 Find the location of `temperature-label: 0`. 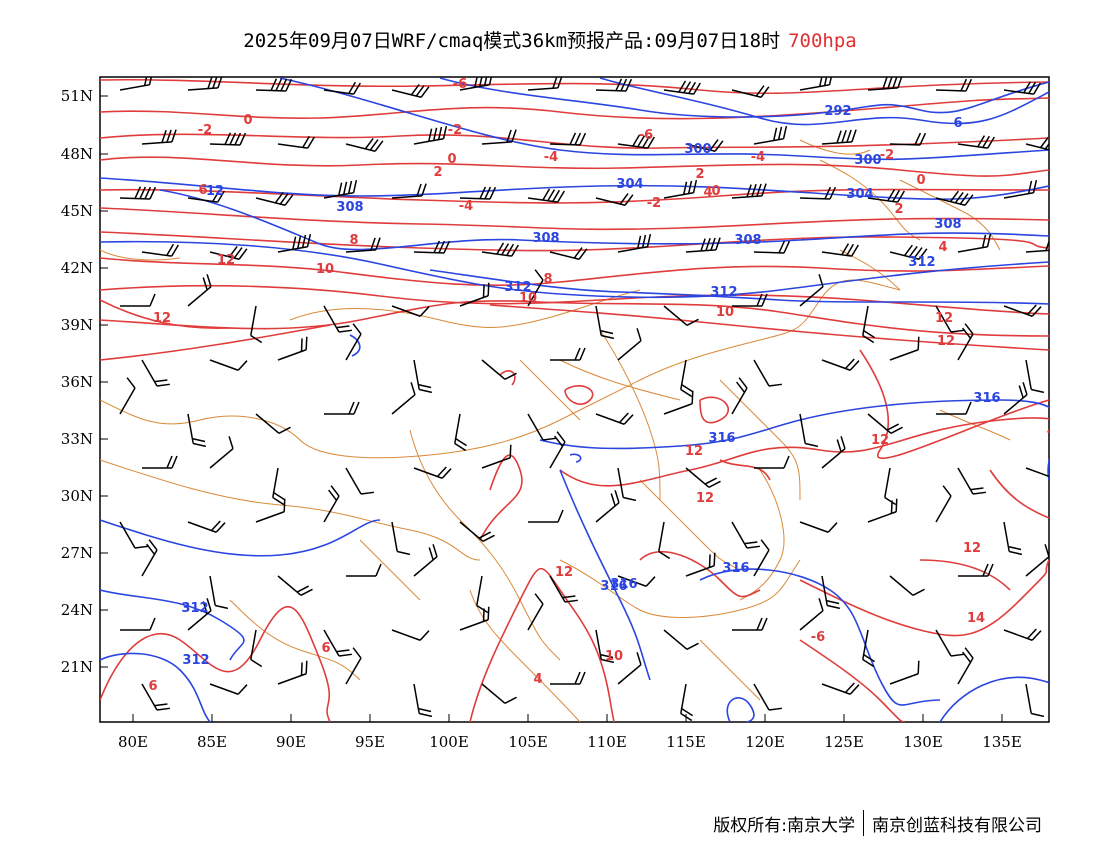

temperature-label: 0 is located at coordinates (715, 191).